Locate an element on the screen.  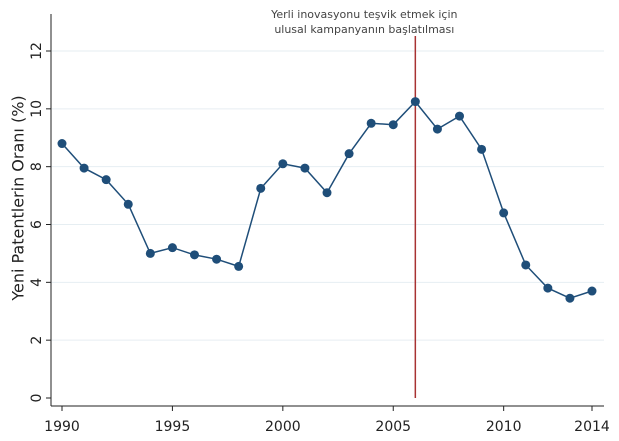
x-tick-label-1995: 1995 is located at coordinates (173, 427).